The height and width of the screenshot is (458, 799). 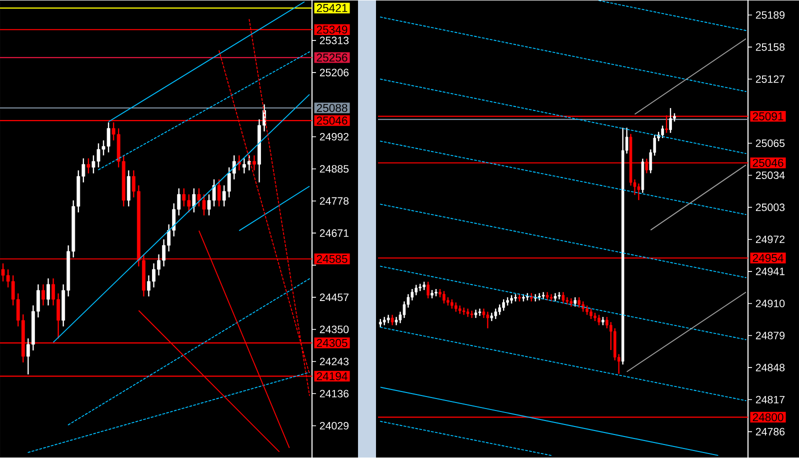 I want to click on y-tick-label: 25206, so click(x=334, y=72).